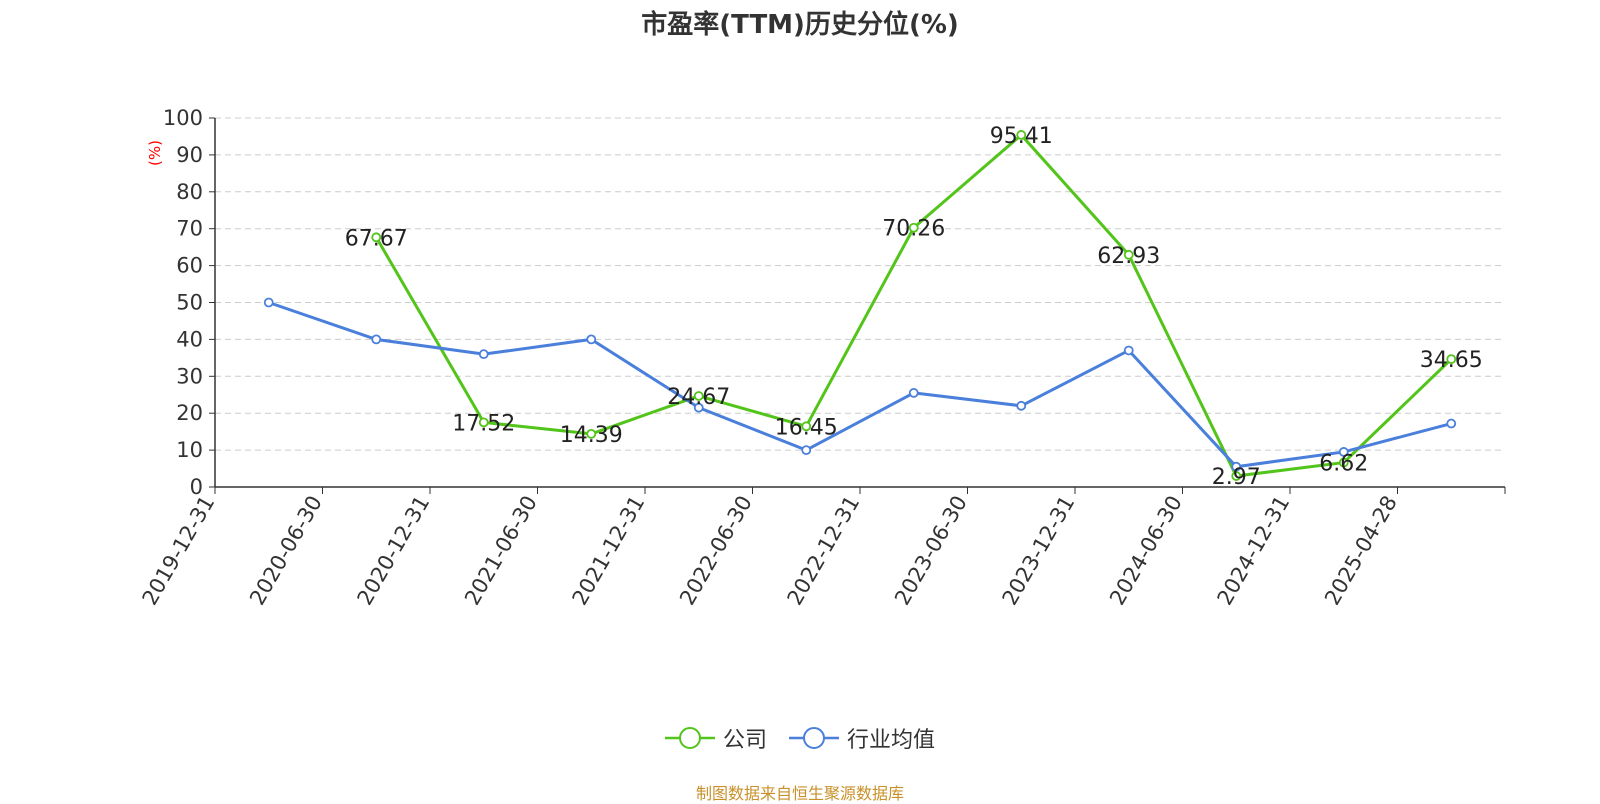 This screenshot has width=1600, height=804. Describe the element at coordinates (715, 738) in the screenshot. I see `legend-item-company: 公司` at that location.